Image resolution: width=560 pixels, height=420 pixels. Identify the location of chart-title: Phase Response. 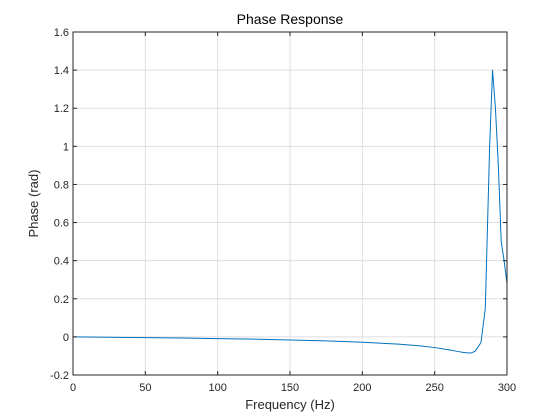
(290, 19).